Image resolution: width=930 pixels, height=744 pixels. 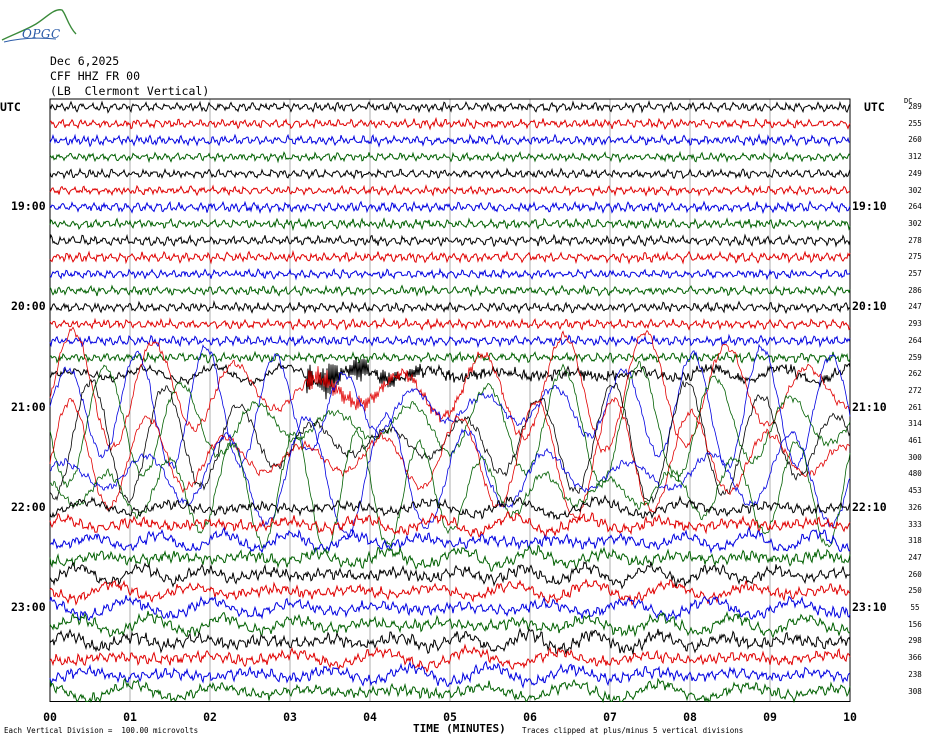 I want to click on row-dc-value: 275, so click(x=915, y=257).